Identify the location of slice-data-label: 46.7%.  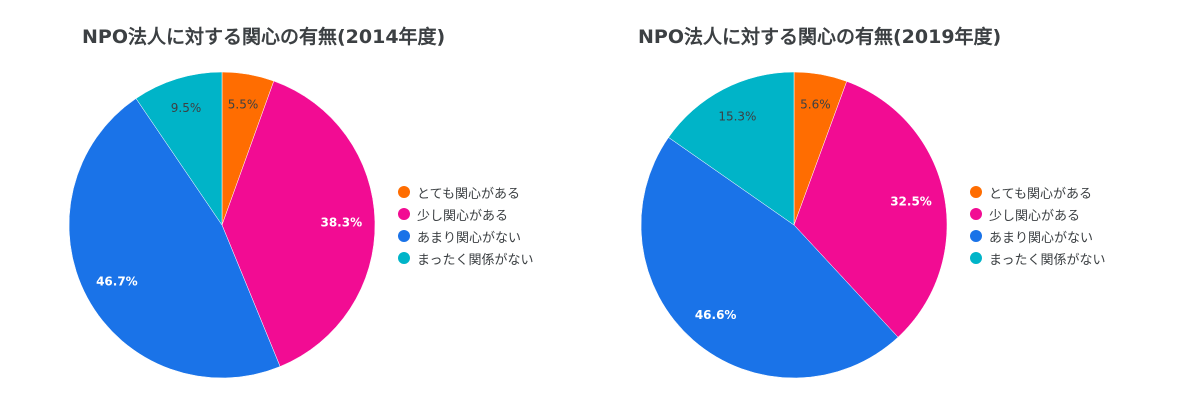
(117, 282).